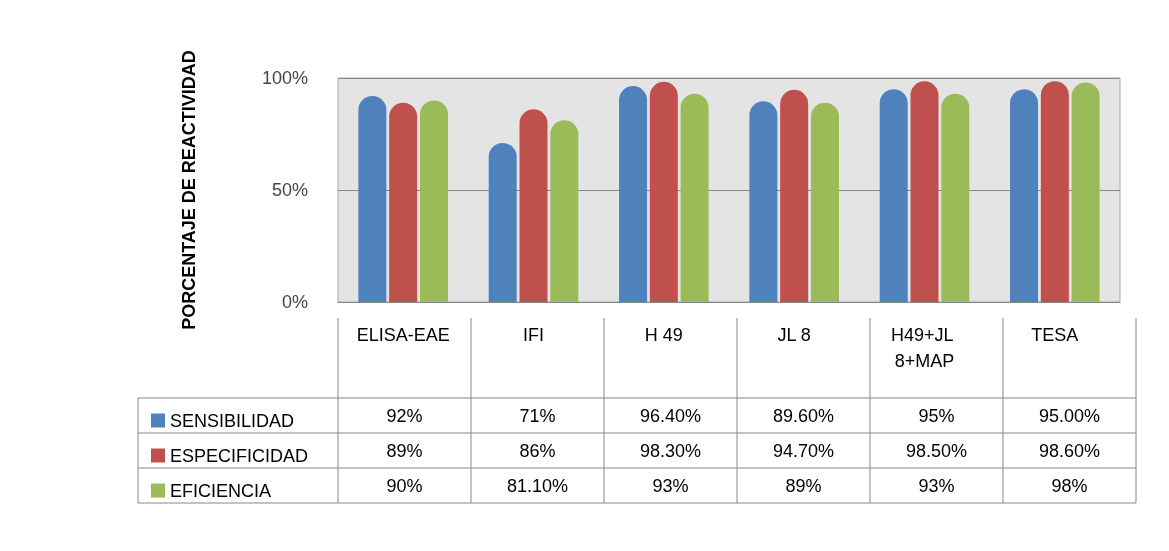 This screenshot has height=551, width=1169. I want to click on data-label: 94.70%, so click(803, 450).